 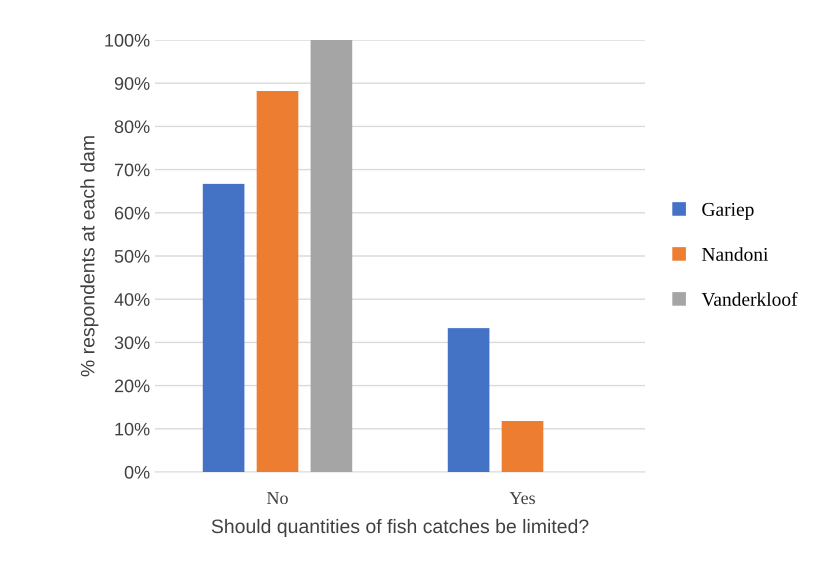 What do you see at coordinates (132, 213) in the screenshot?
I see `y-tick-label: 60%` at bounding box center [132, 213].